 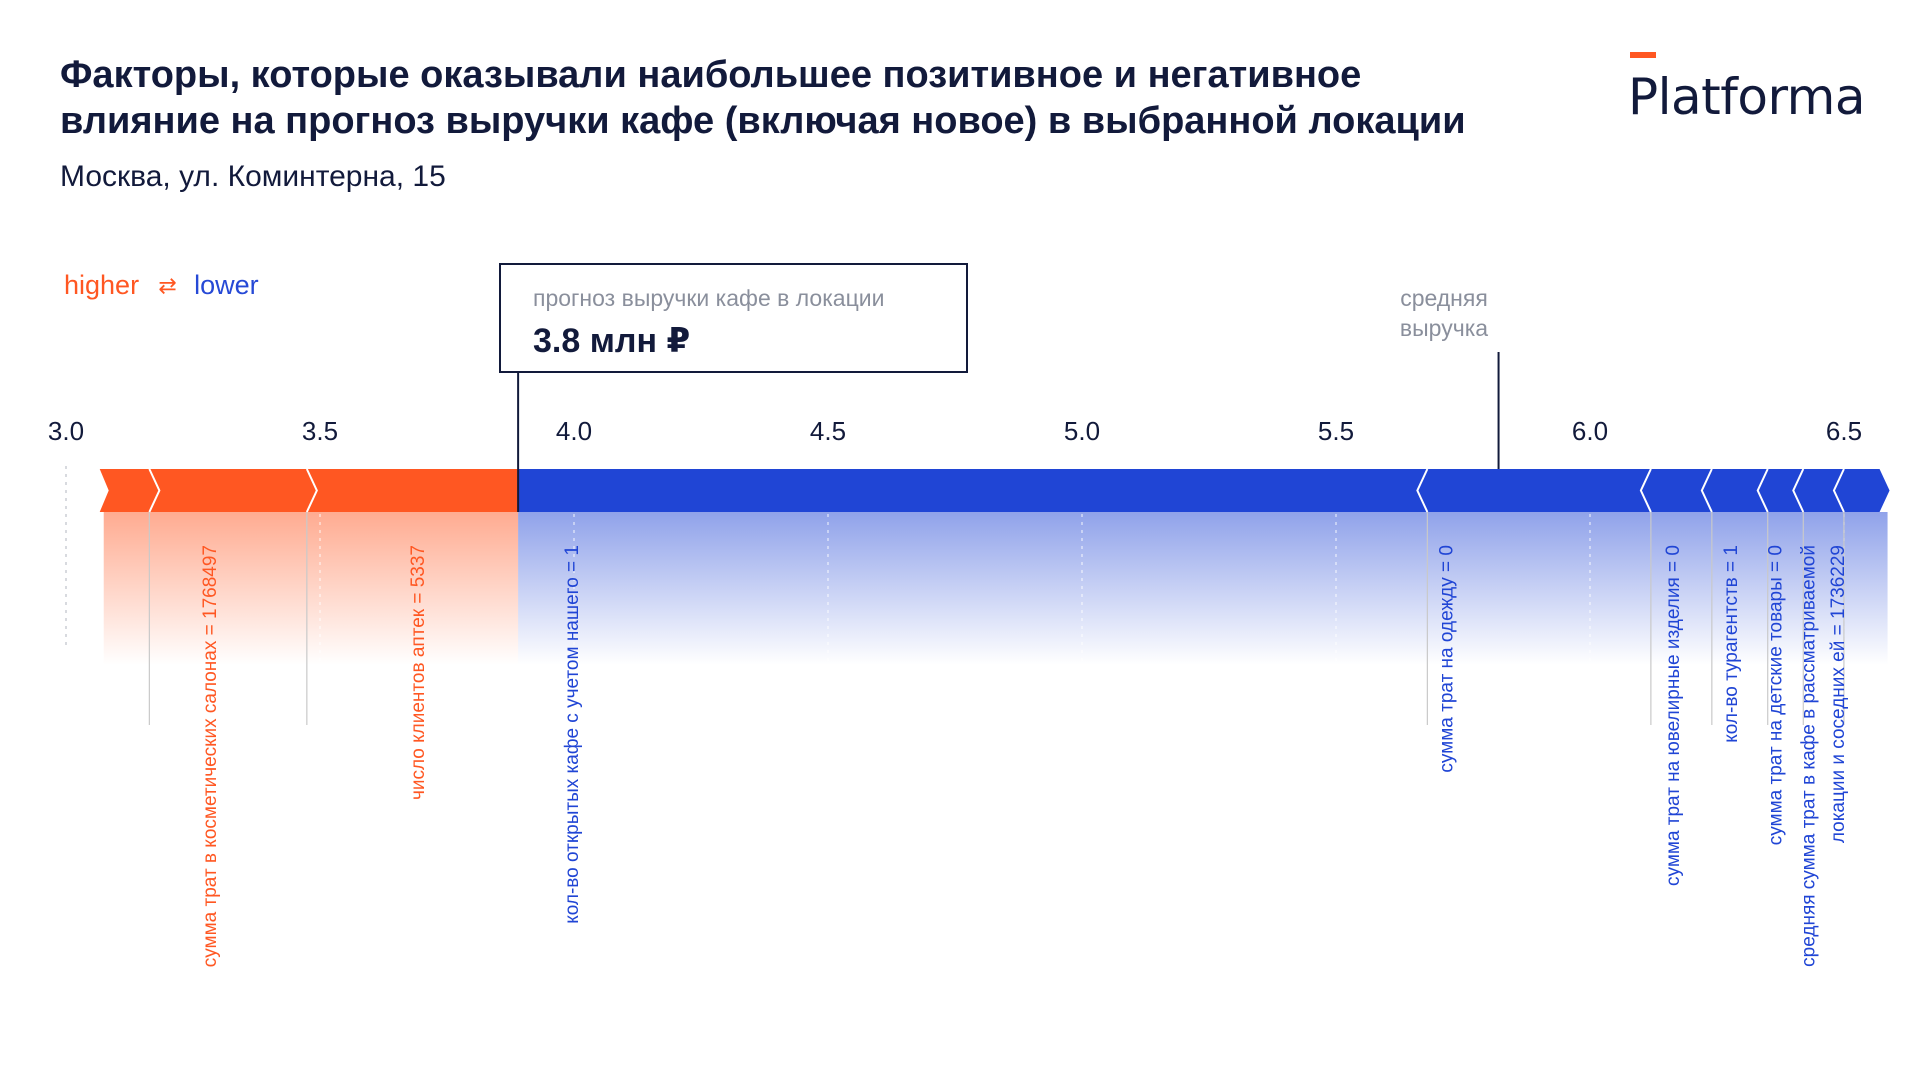 I want to click on legend-lower: lower, so click(x=226, y=285).